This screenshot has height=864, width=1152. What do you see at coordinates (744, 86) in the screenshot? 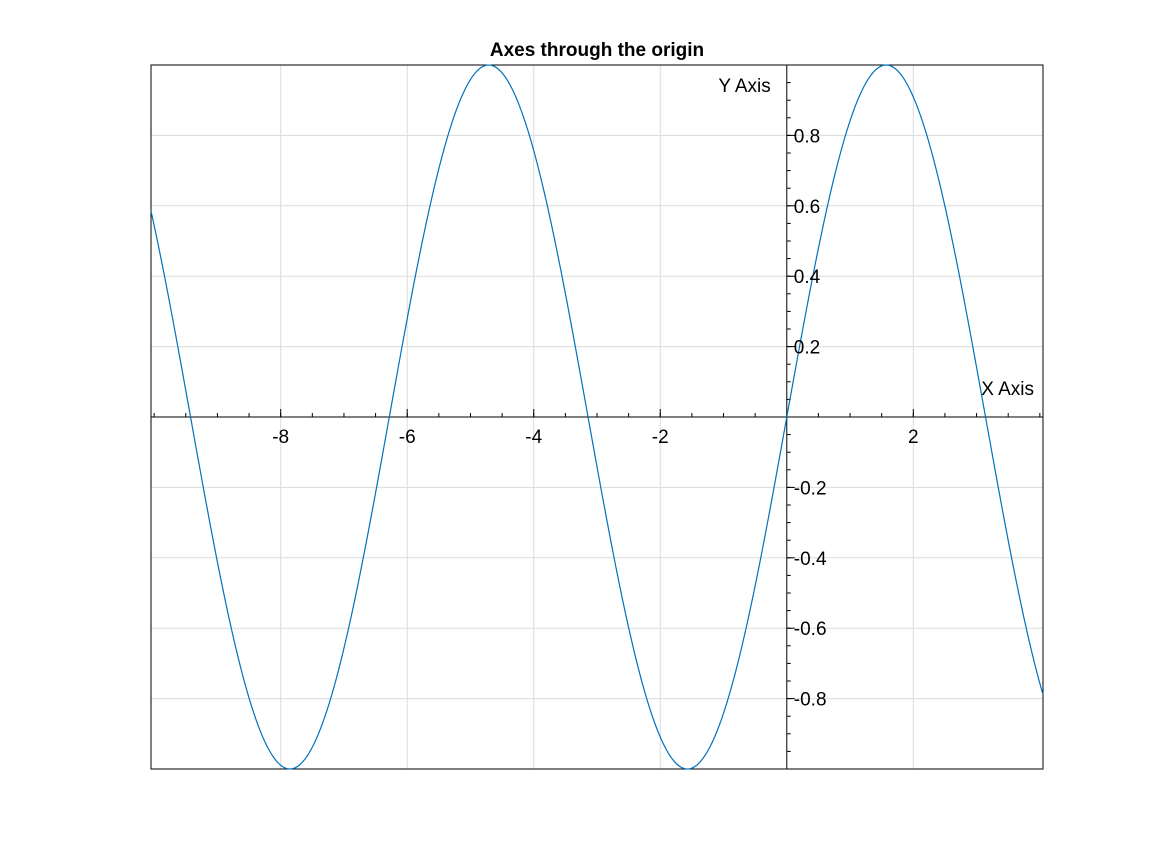
I see `y-axis-label: Y Axis` at bounding box center [744, 86].